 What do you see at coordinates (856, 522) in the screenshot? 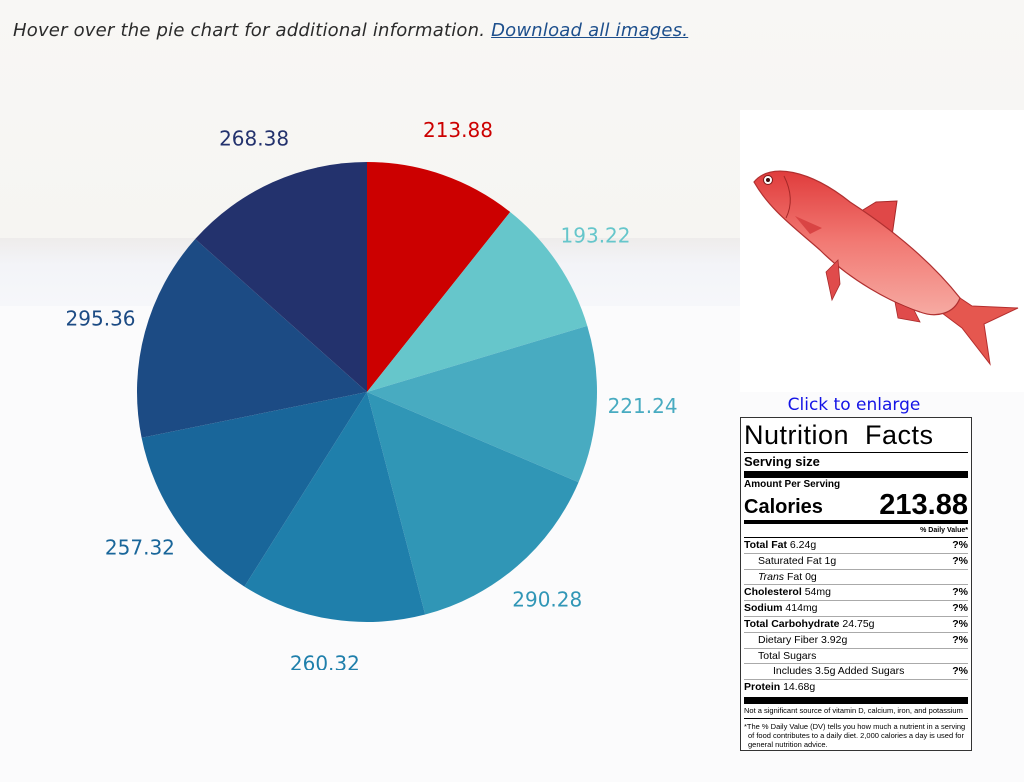
I see `medium-divider` at bounding box center [856, 522].